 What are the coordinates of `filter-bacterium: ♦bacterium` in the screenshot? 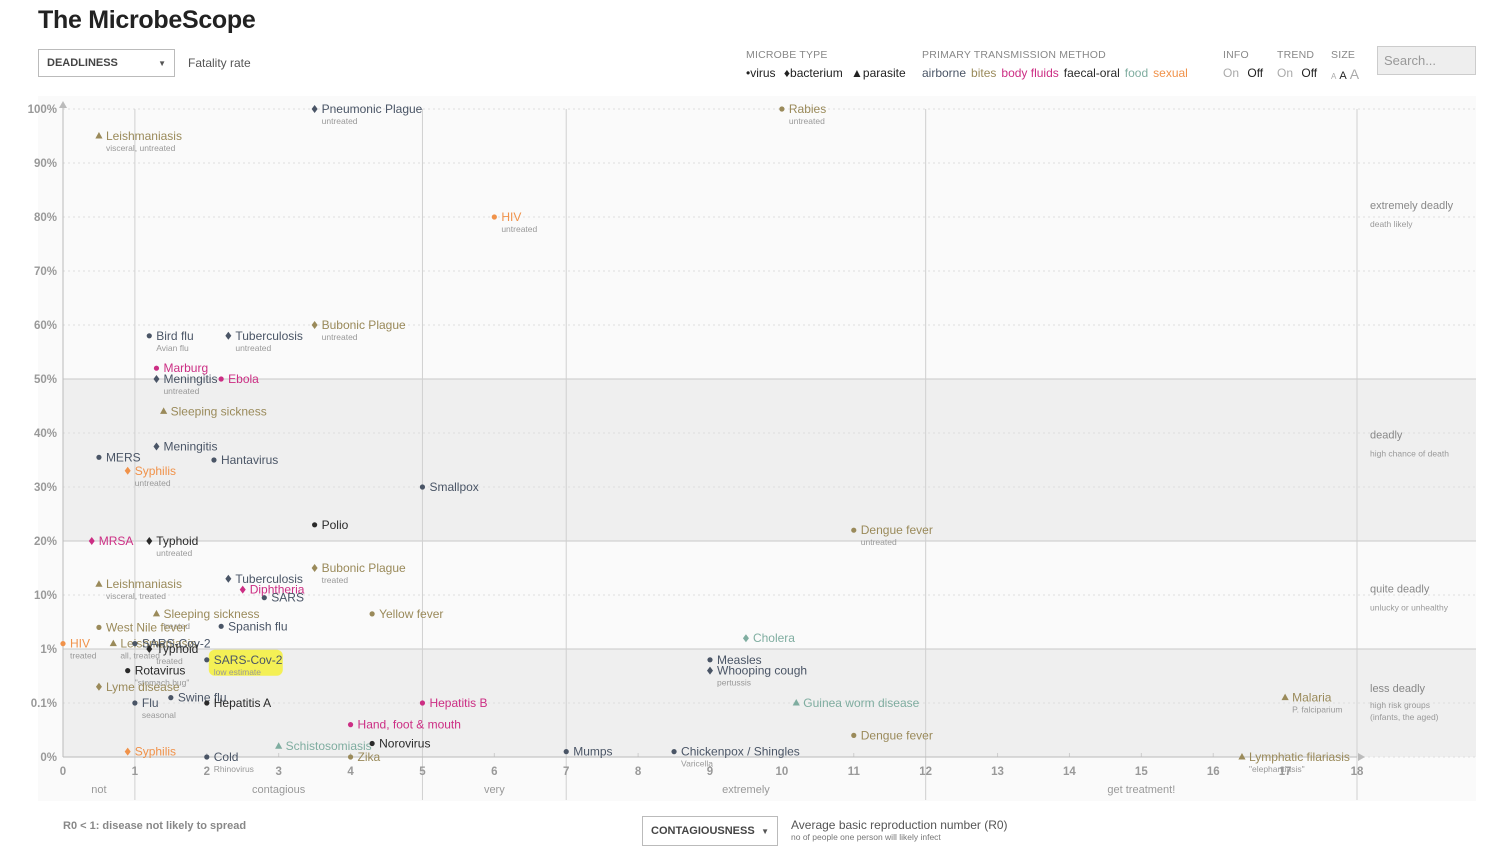 It's located at (813, 73).